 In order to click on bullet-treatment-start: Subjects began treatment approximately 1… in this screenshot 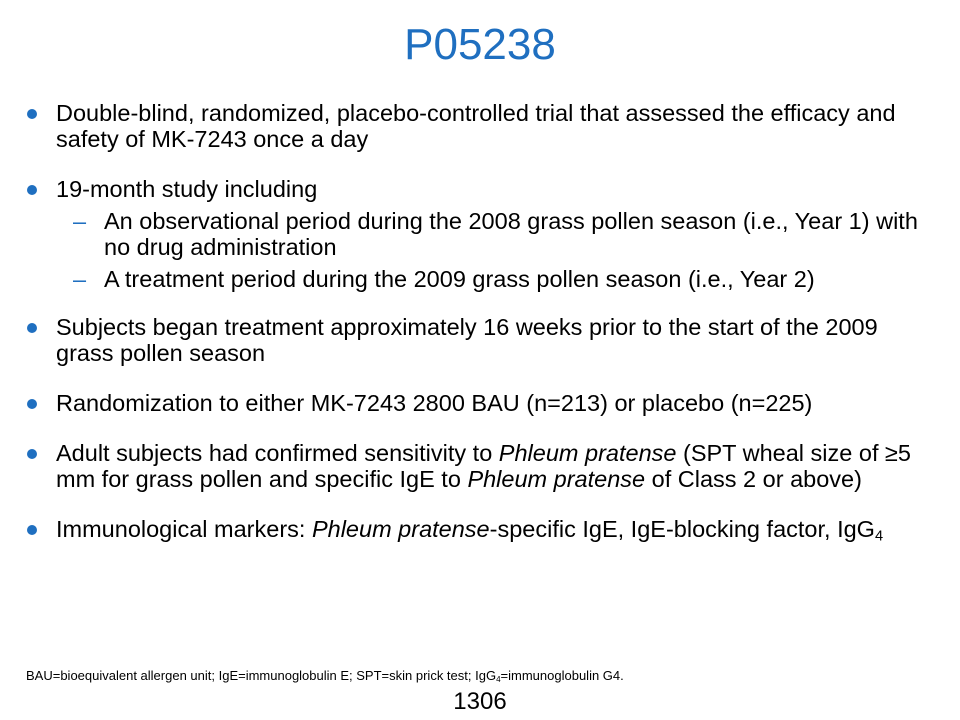, I will do `click(479, 340)`.